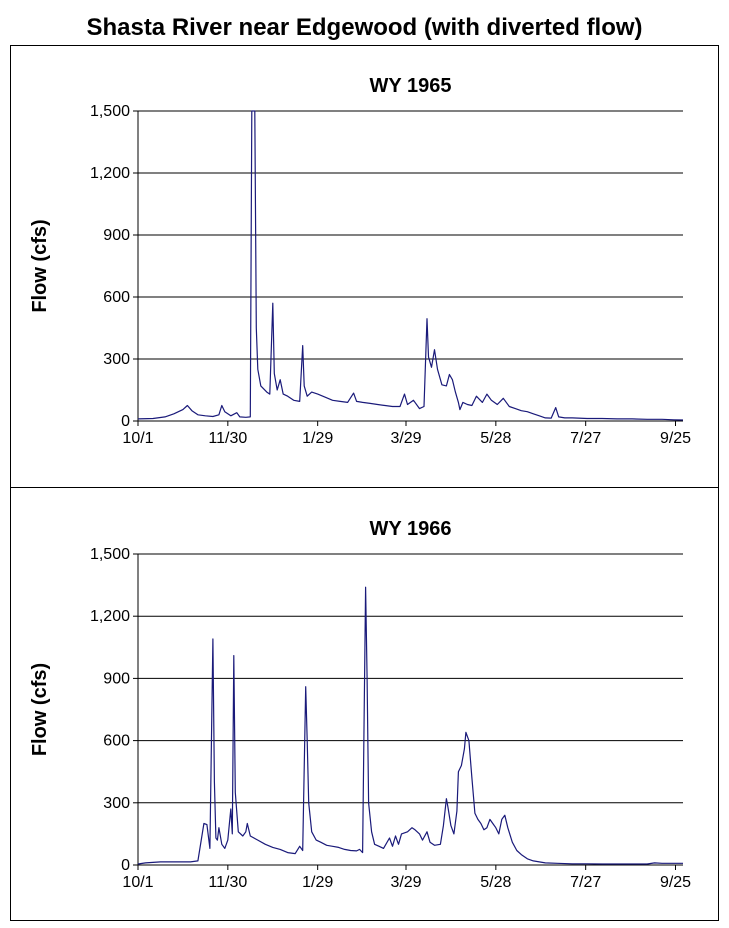 The image size is (729, 928). Describe the element at coordinates (411, 529) in the screenshot. I see `chart-title: WY 1966` at that location.